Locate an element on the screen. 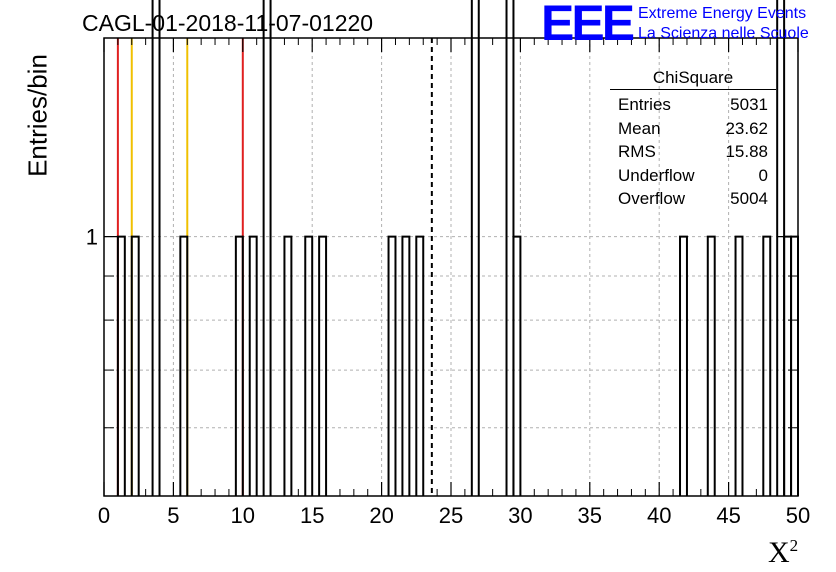 The image size is (836, 572). x-tick-label: 35 is located at coordinates (590, 515).